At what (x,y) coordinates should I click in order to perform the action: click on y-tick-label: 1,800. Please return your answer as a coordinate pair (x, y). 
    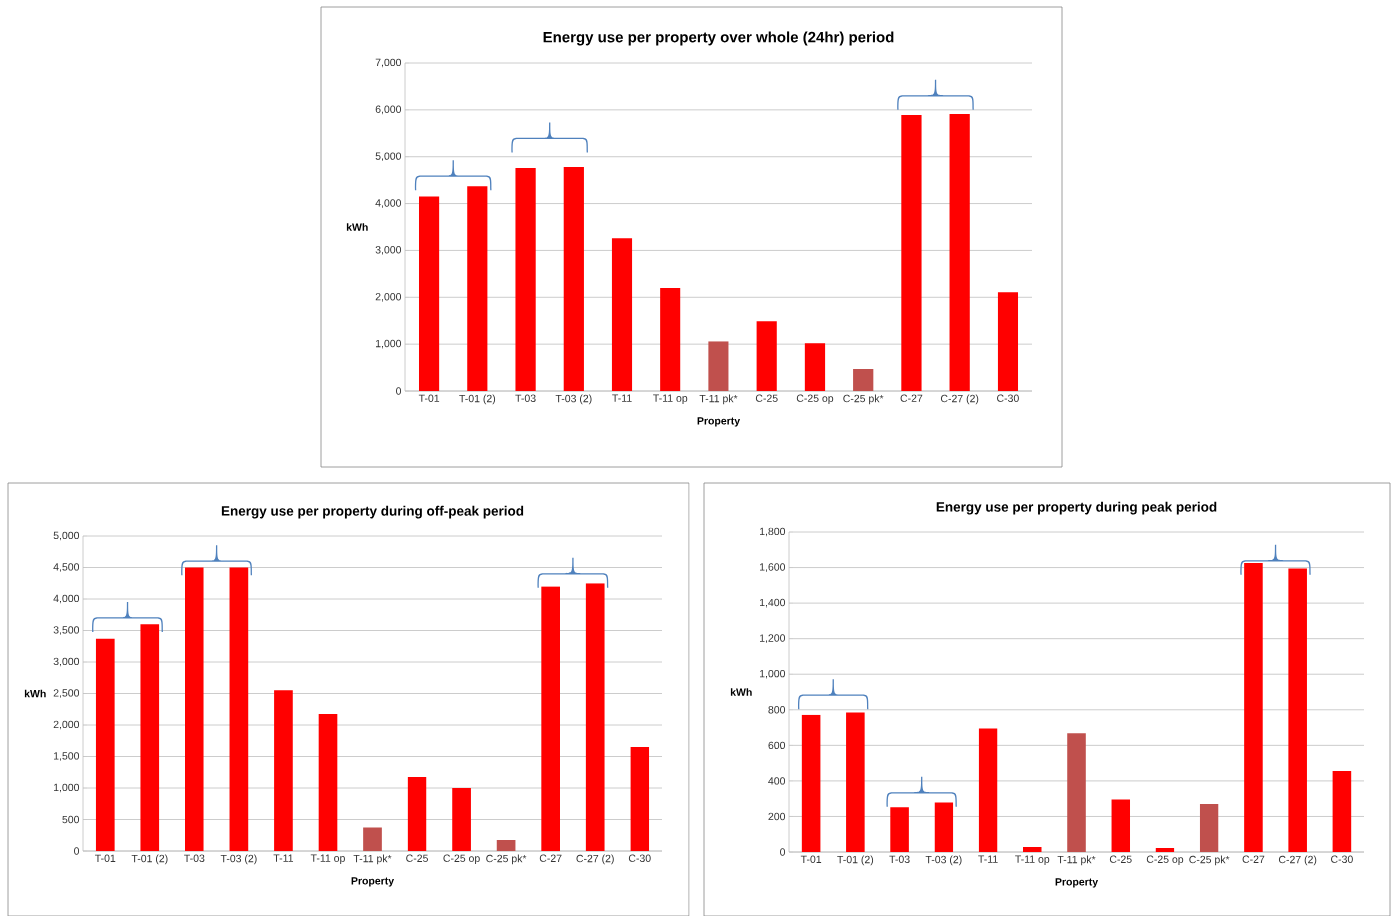
    Looking at the image, I should click on (773, 532).